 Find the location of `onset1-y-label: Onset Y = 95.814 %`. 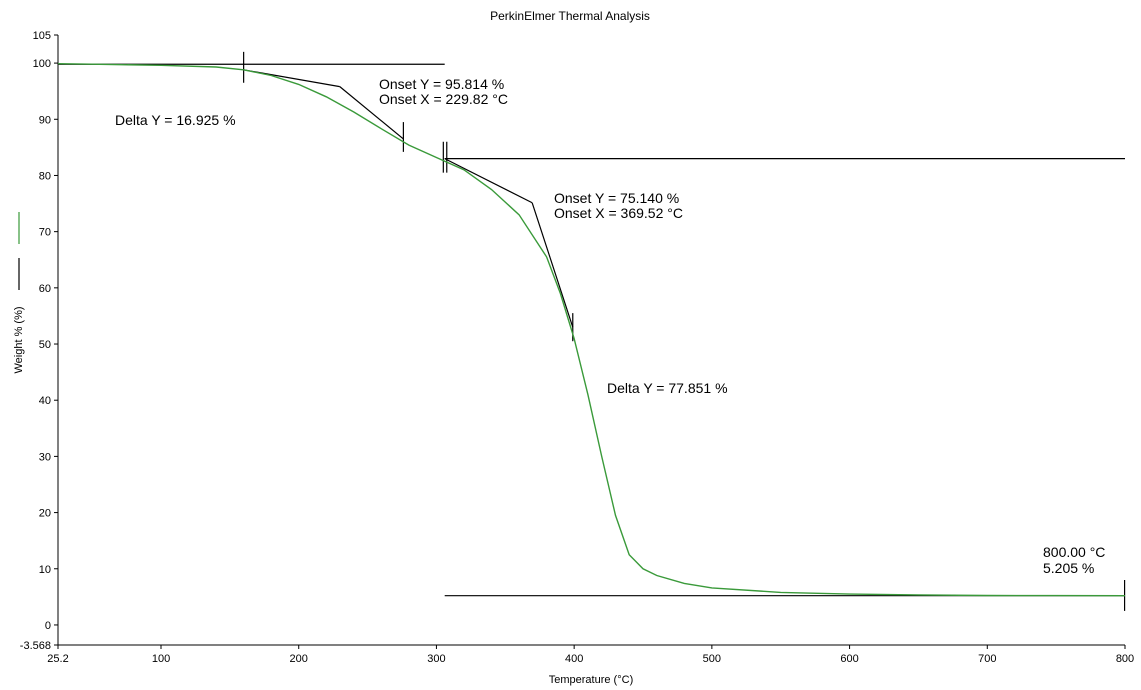

onset1-y-label: Onset Y = 95.814 % is located at coordinates (441, 84).